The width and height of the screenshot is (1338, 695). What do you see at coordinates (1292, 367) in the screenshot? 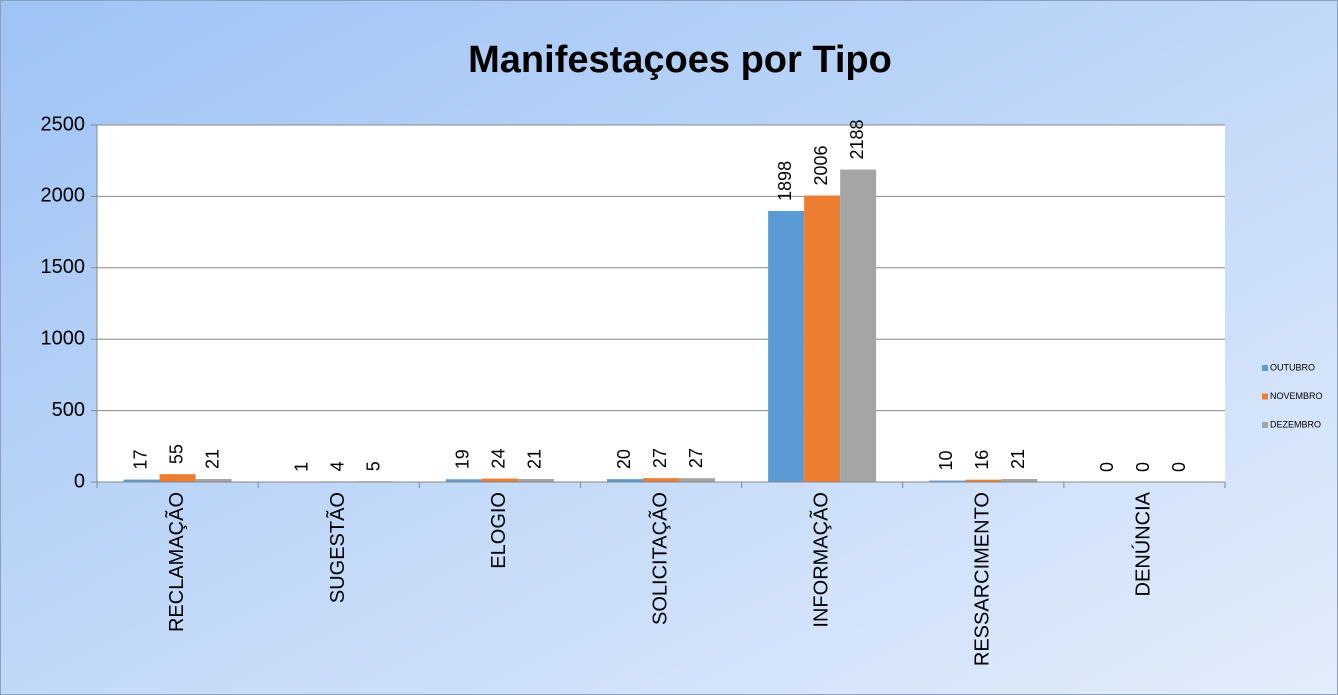
I see `legend-label: OUTUBRO` at bounding box center [1292, 367].